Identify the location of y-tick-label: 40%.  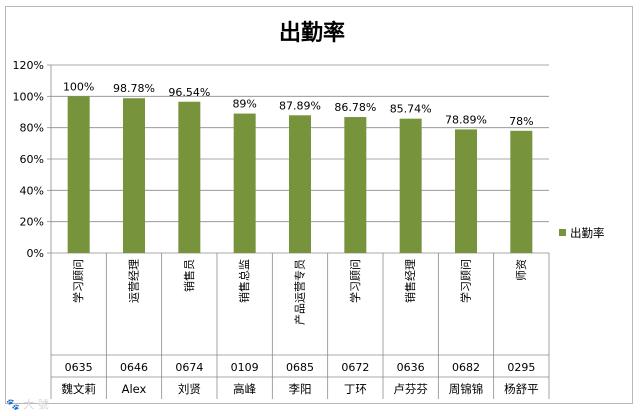
(32, 190).